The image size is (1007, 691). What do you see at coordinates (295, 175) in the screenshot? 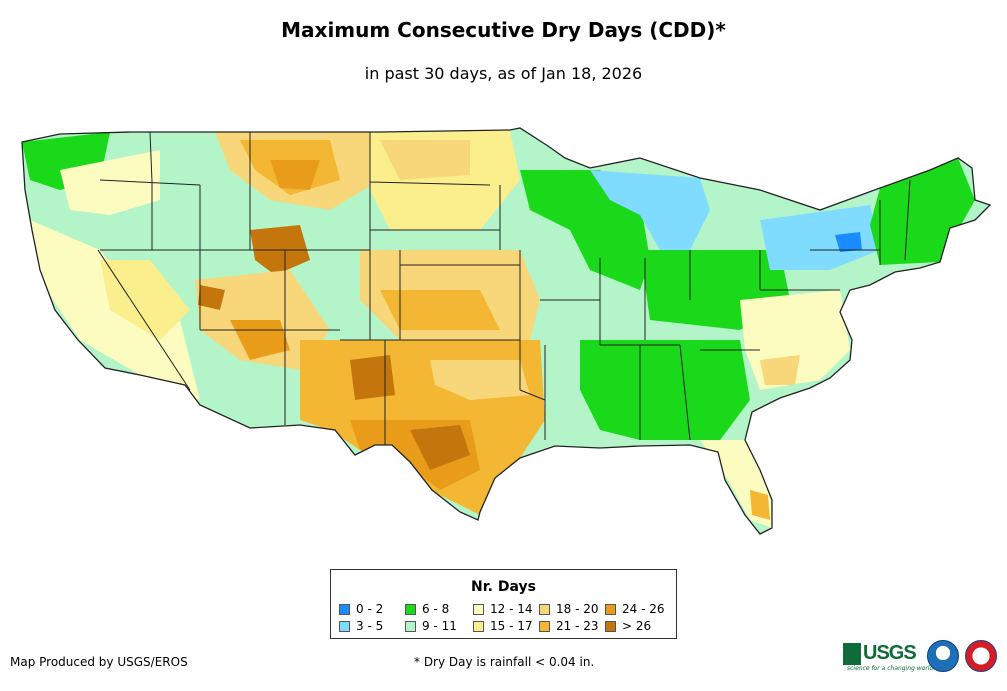
I see `class-24-26-region` at bounding box center [295, 175].